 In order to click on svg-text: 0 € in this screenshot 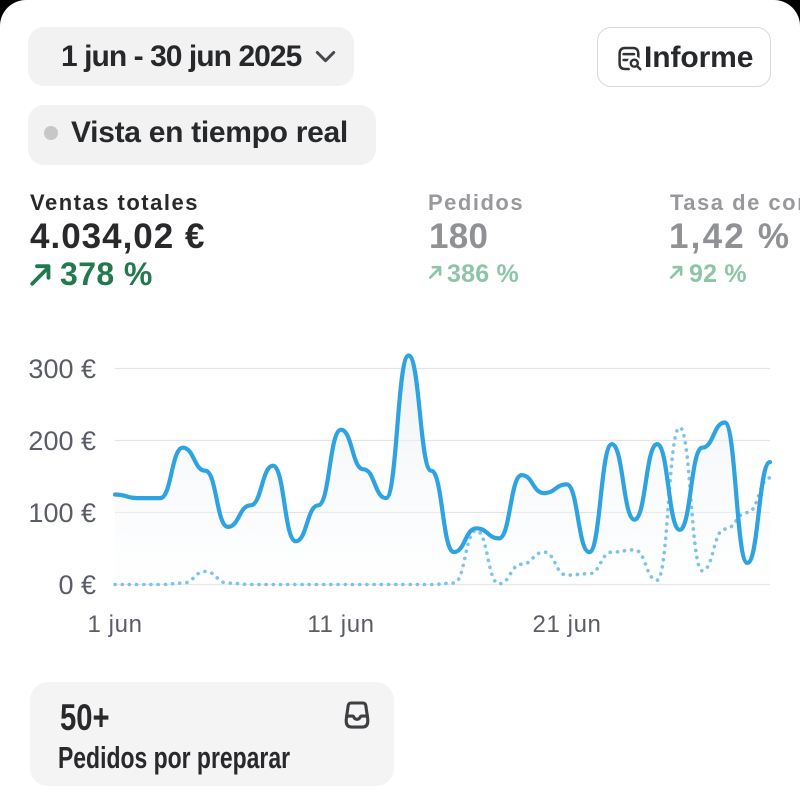, I will do `click(77, 585)`.